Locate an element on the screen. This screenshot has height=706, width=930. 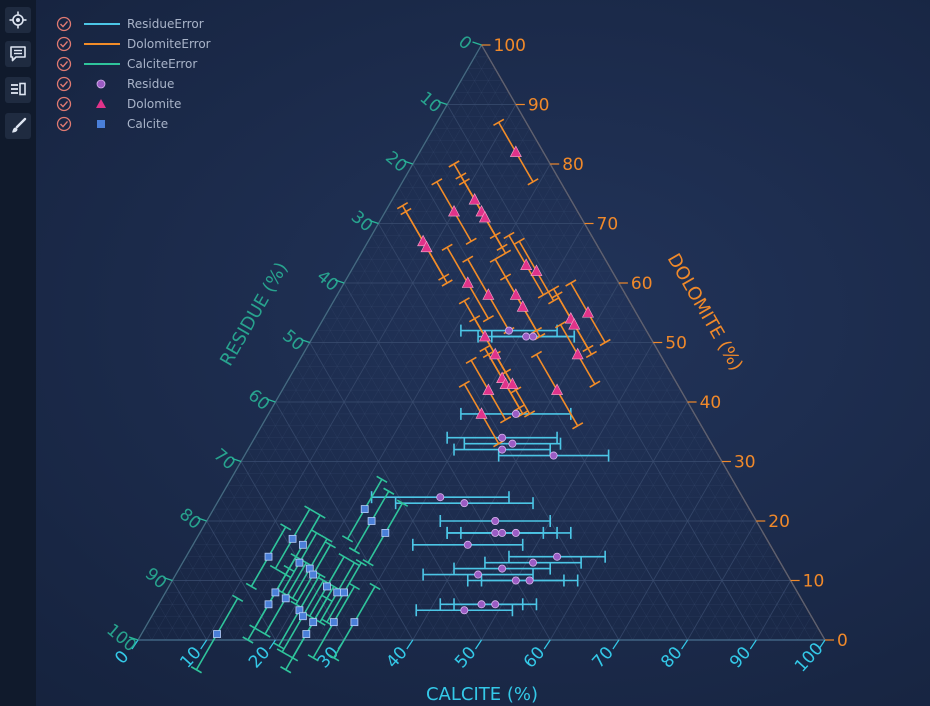
legend-item-calciteerror: CalciteError is located at coordinates (127, 64).